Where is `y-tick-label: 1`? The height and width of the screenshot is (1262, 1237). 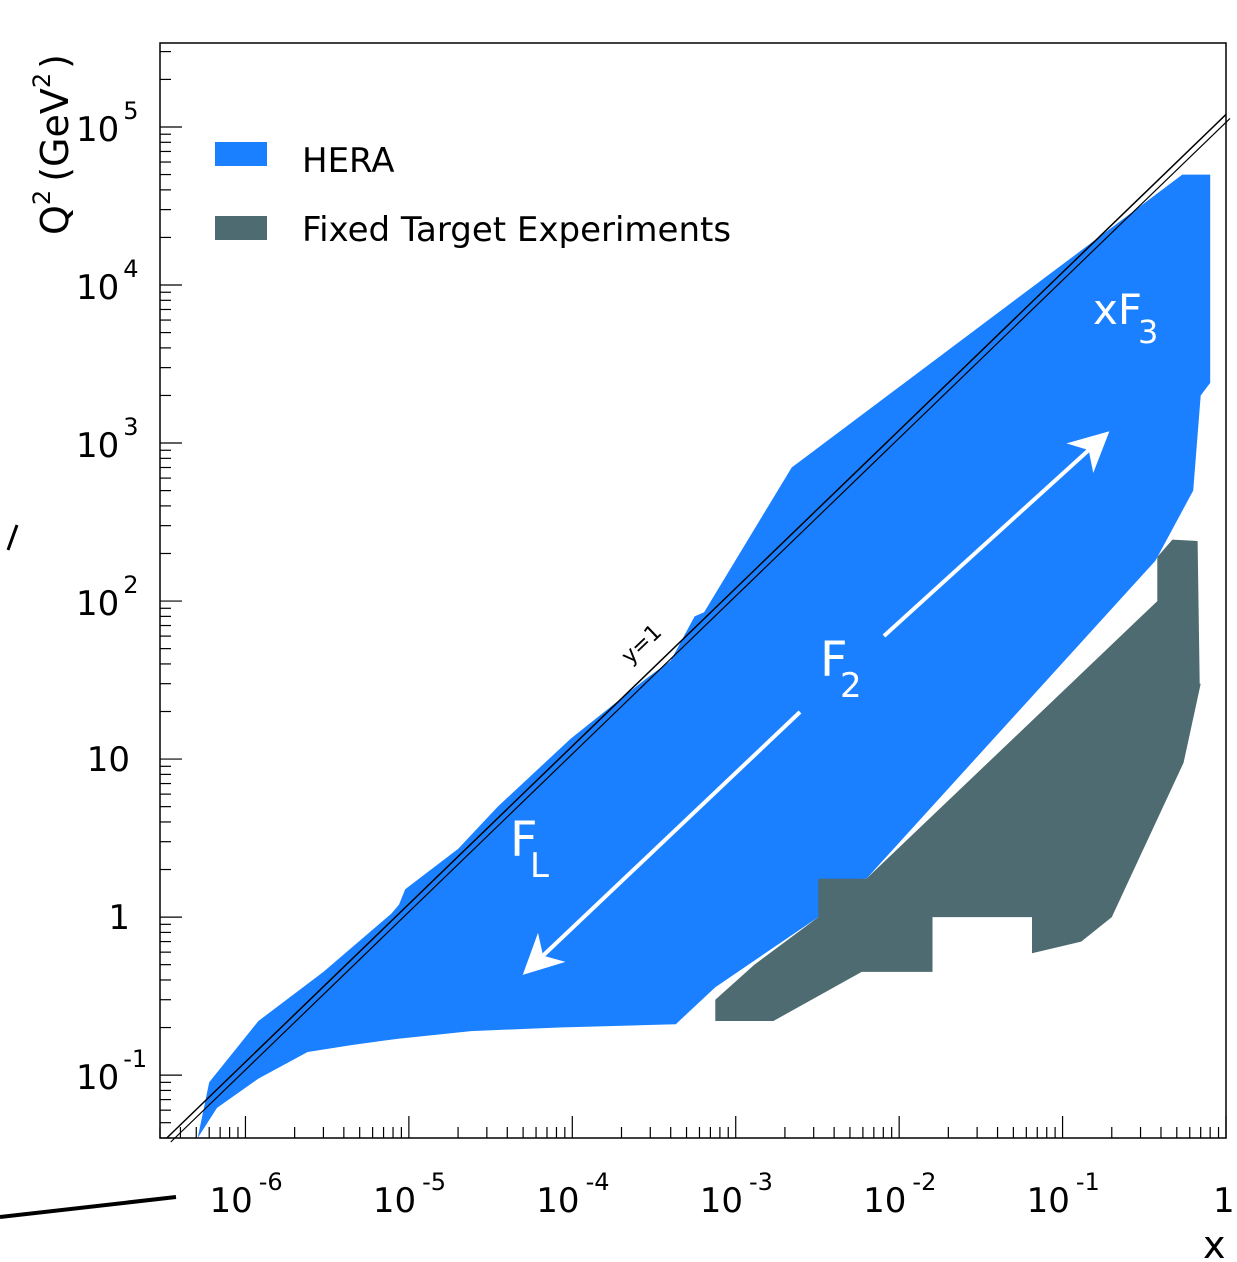 y-tick-label: 1 is located at coordinates (119, 918).